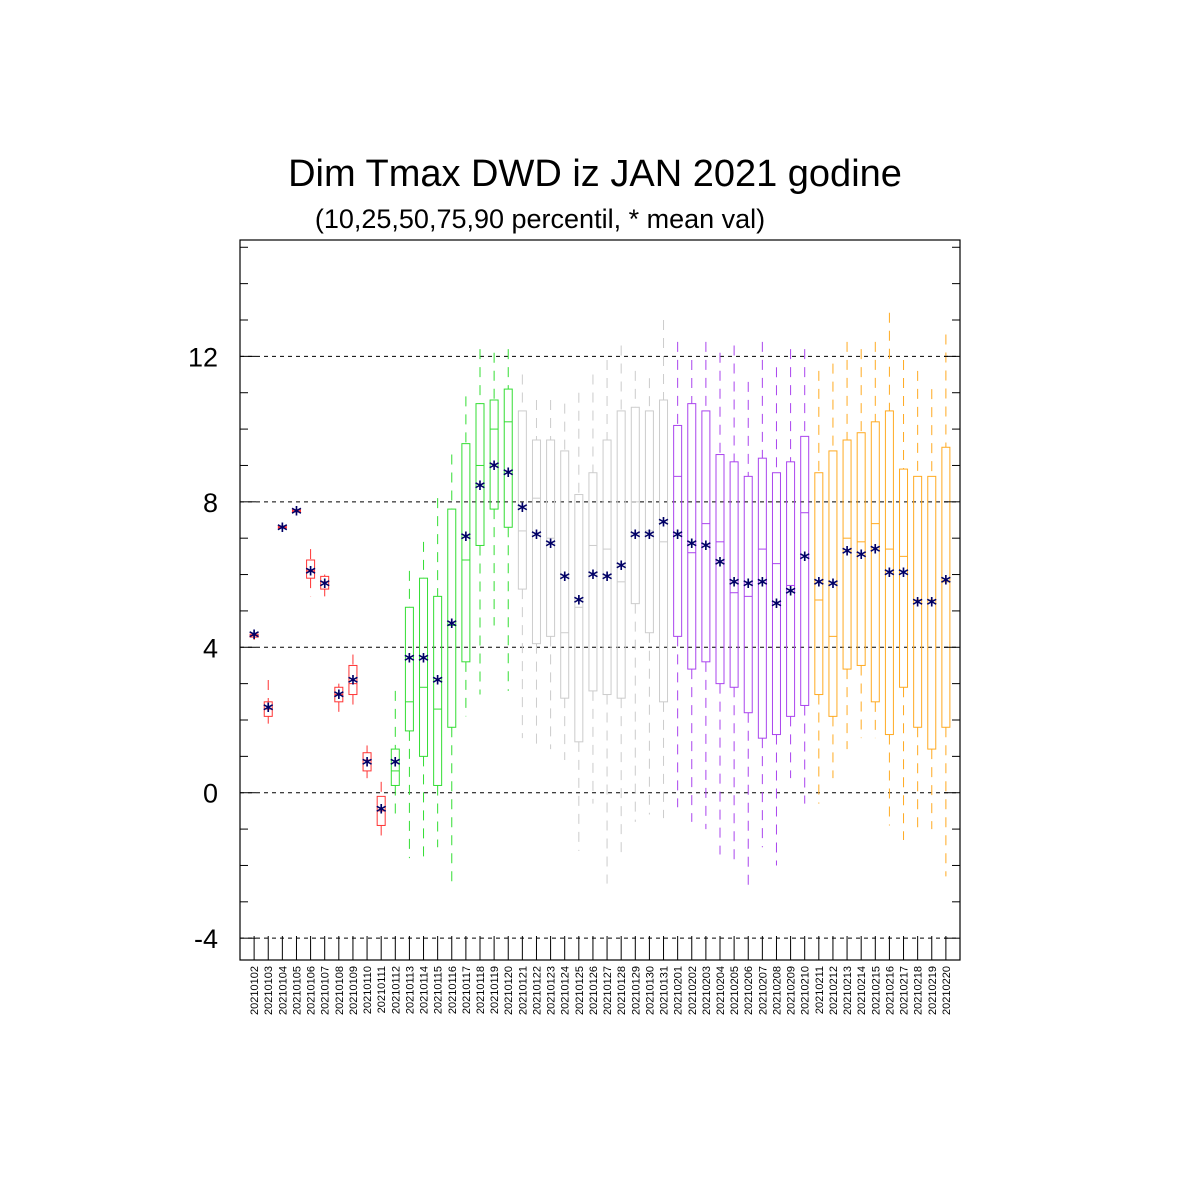 Image resolution: width=1200 pixels, height=1200 pixels. Describe the element at coordinates (495, 990) in the screenshot. I see `x-tick-label: 20210119` at that location.